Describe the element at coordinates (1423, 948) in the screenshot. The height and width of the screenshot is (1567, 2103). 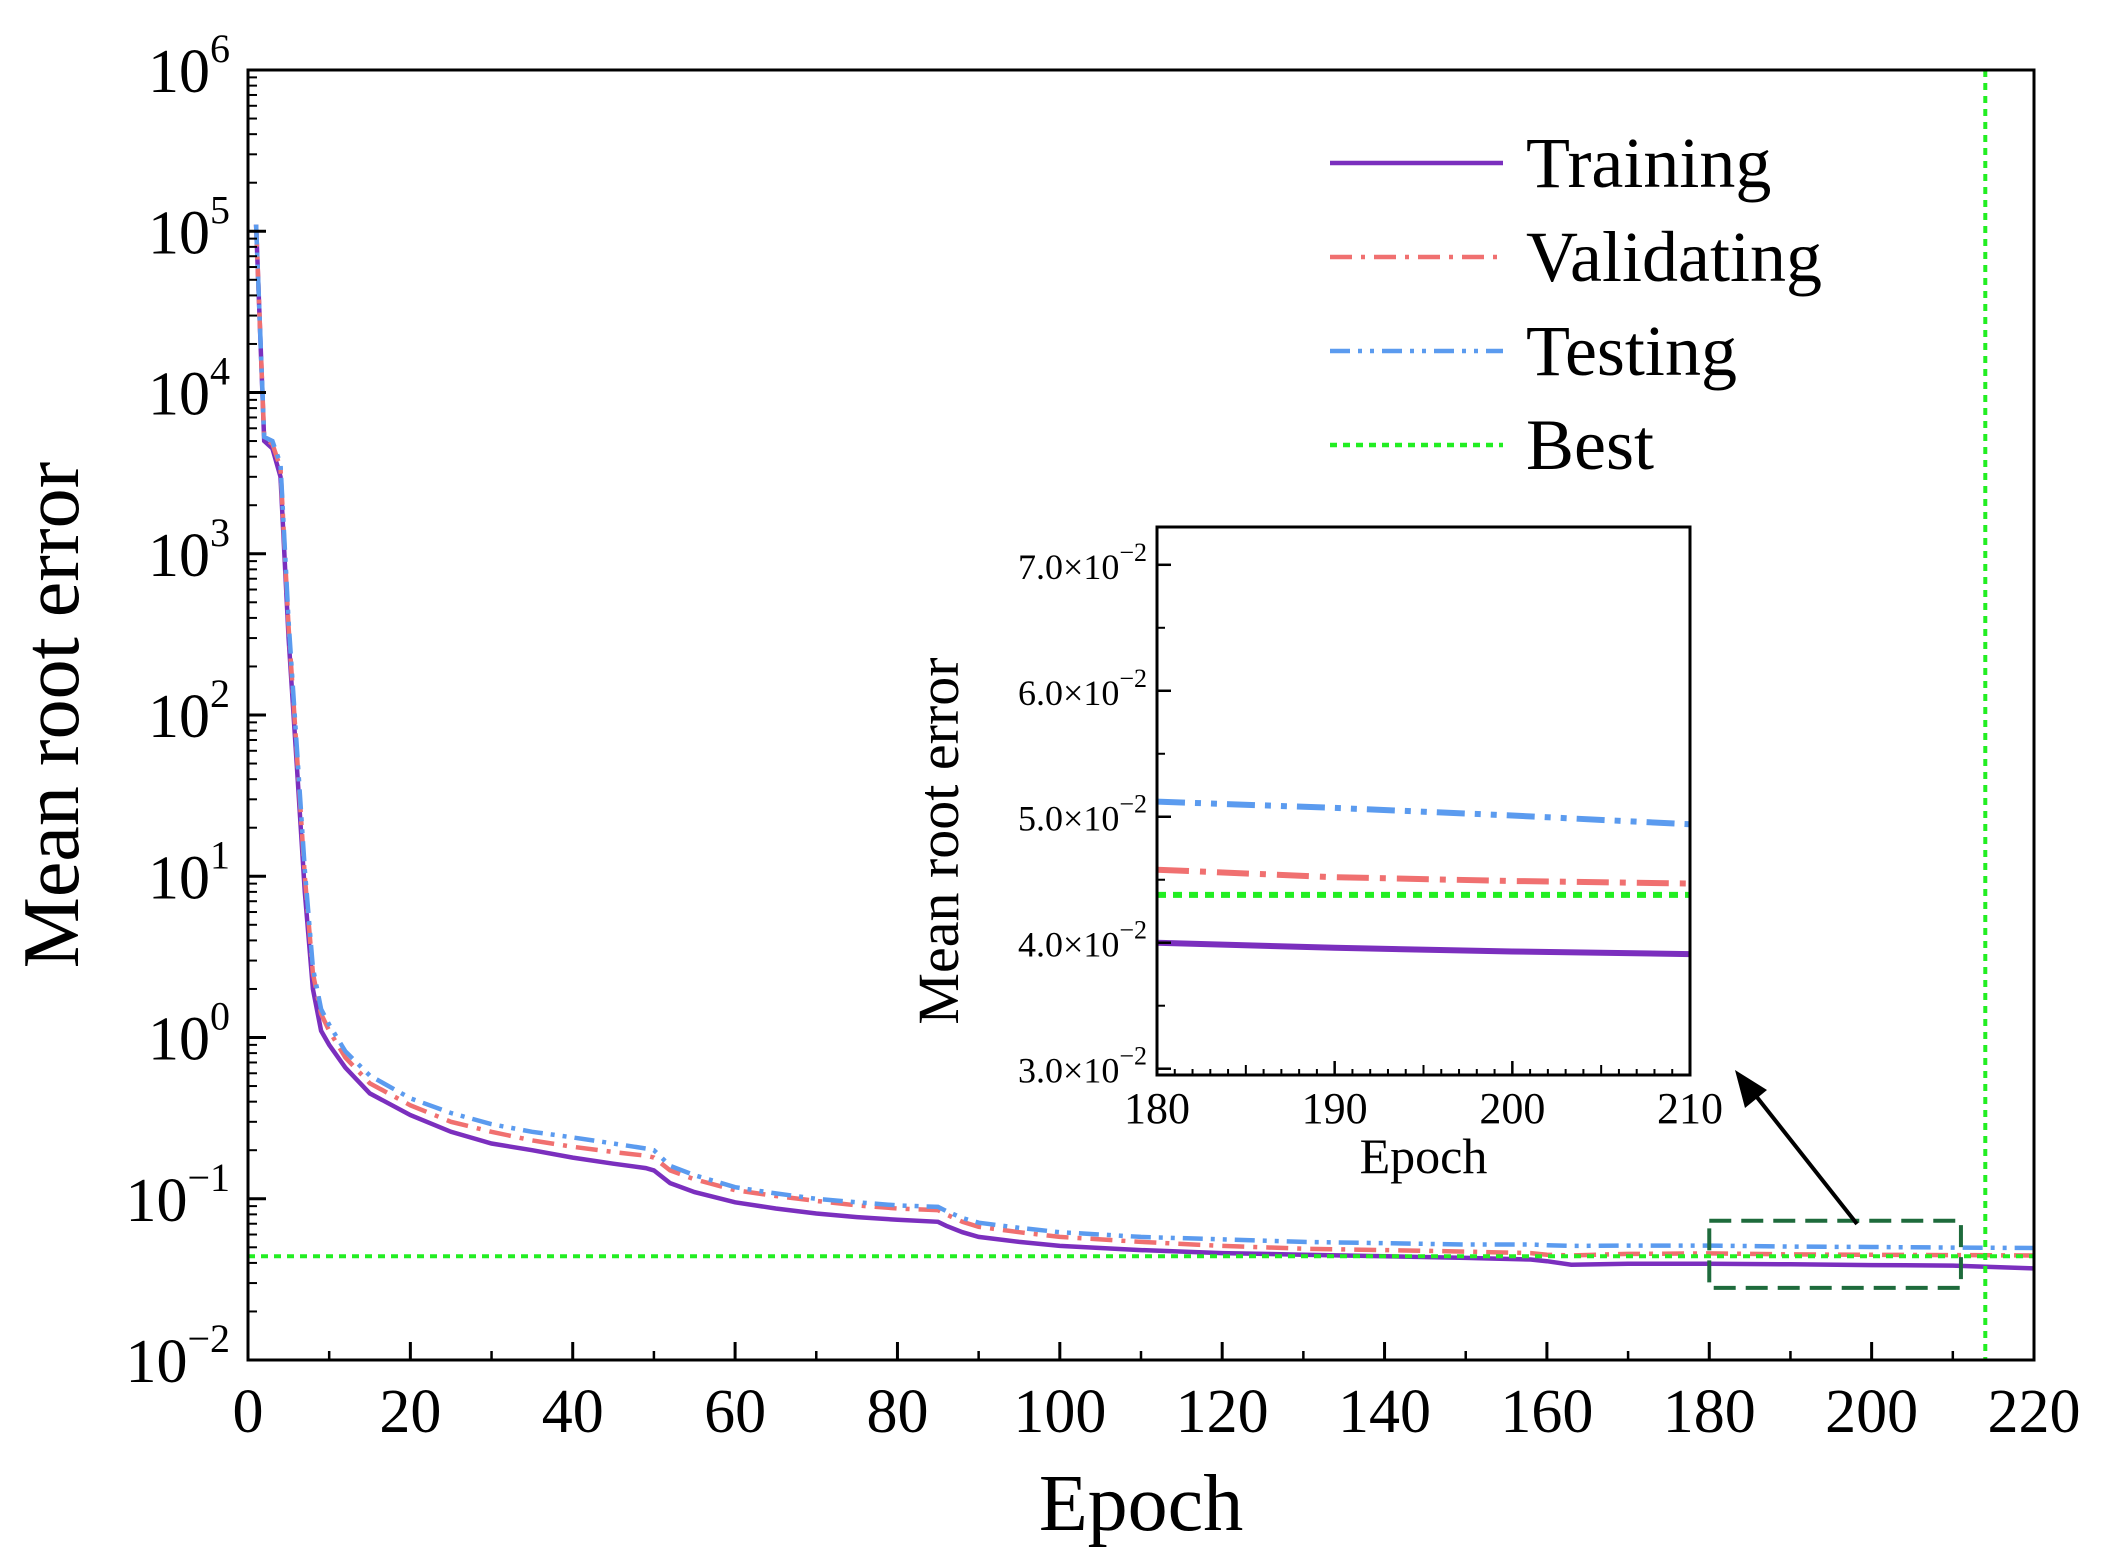
I see `inset-series-line-training` at that location.